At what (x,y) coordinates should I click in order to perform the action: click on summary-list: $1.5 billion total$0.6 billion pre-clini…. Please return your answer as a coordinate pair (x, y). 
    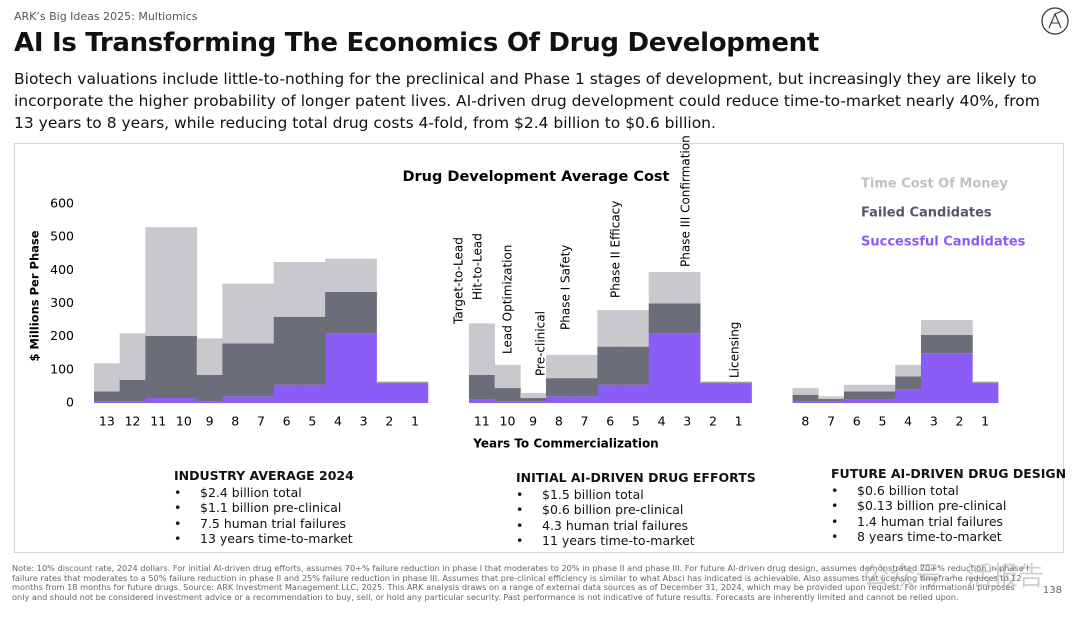
    Looking at the image, I should click on (636, 518).